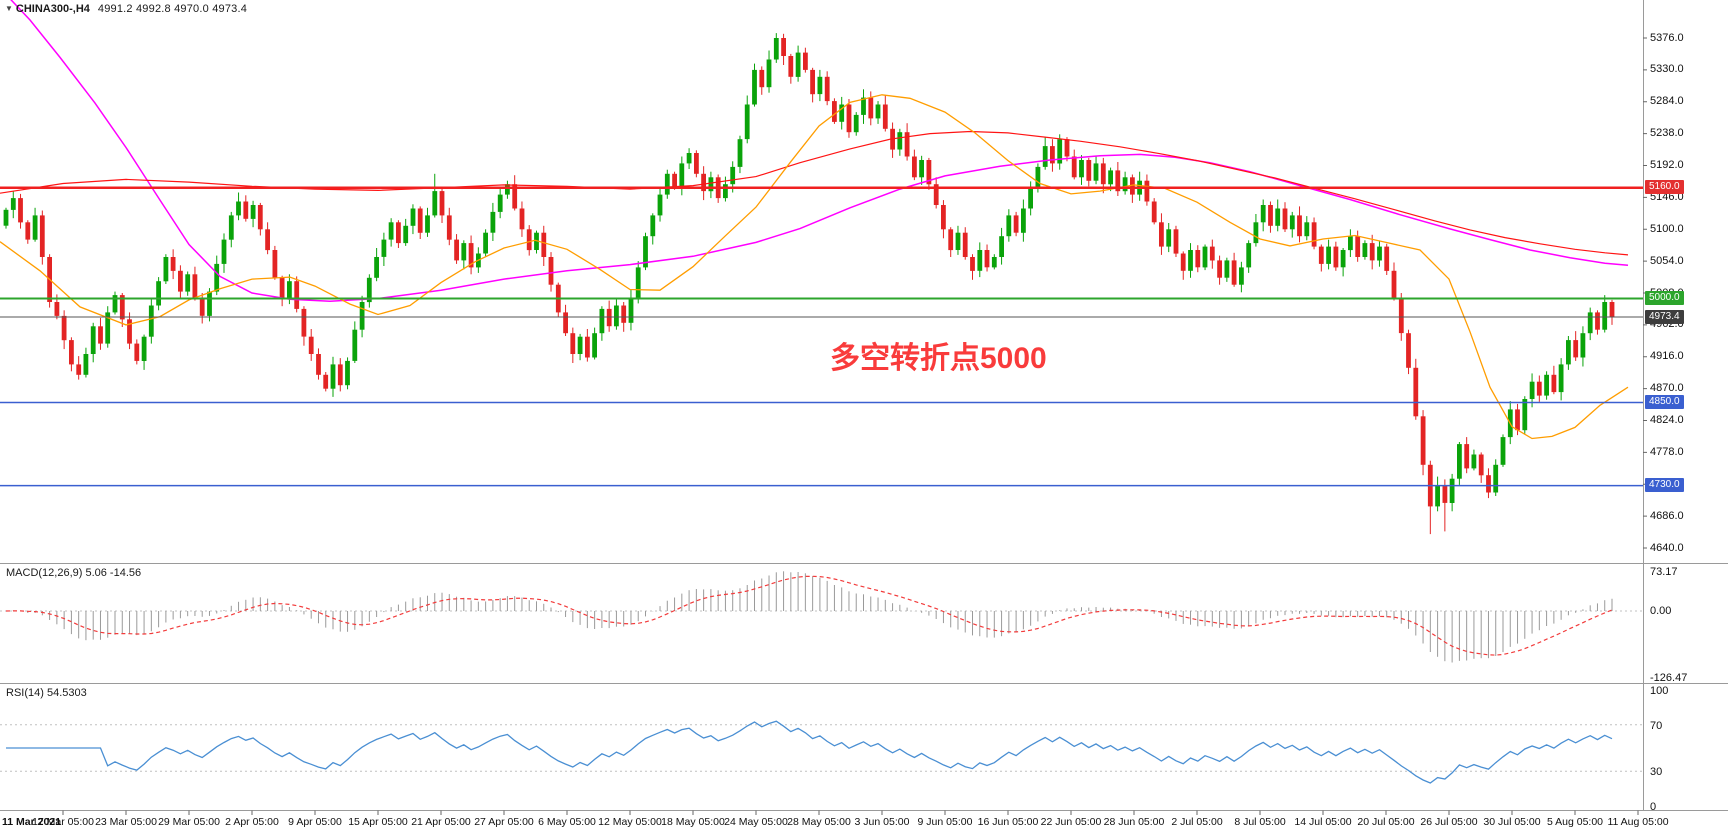 The height and width of the screenshot is (838, 1728). What do you see at coordinates (814, 193) in the screenshot?
I see `slow-ma-red` at bounding box center [814, 193].